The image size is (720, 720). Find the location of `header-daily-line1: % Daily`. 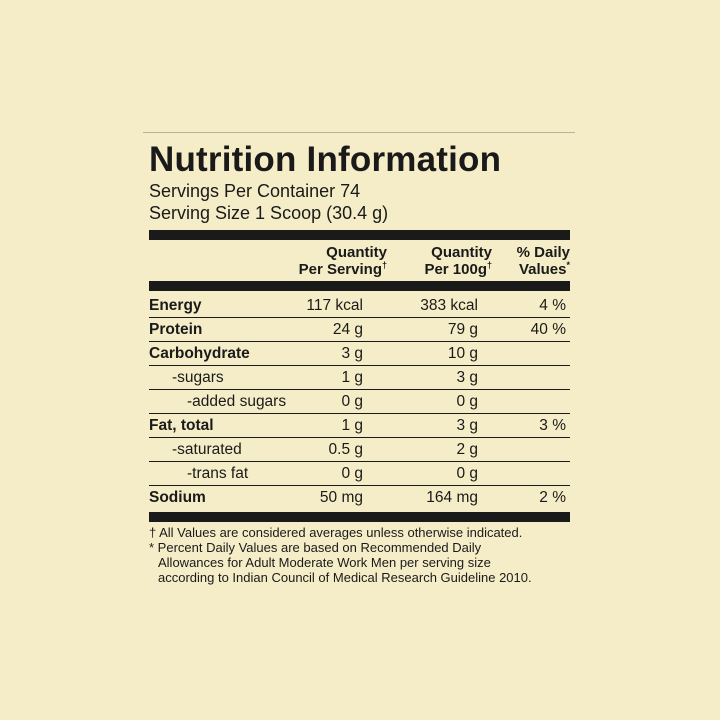

header-daily-line1: % Daily is located at coordinates (543, 252).